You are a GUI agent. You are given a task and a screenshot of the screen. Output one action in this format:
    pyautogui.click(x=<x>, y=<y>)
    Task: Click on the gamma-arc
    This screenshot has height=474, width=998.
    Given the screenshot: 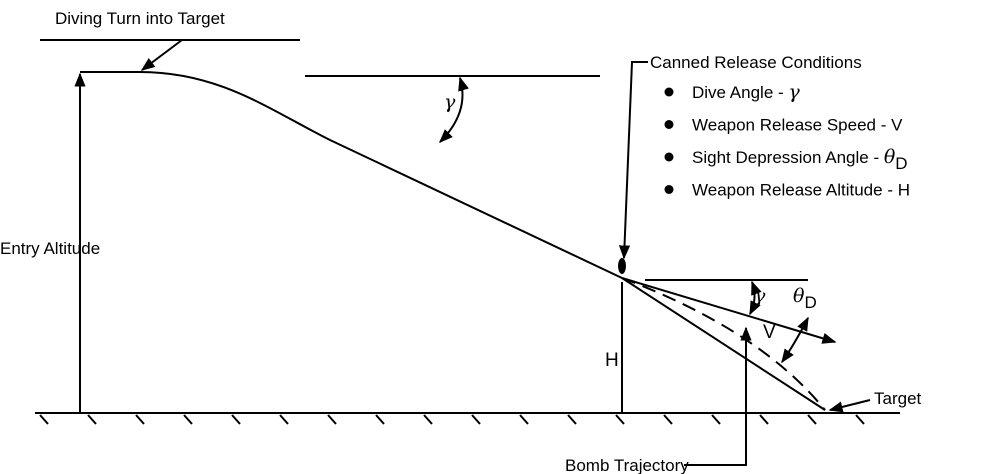 What is the action you would take?
    pyautogui.click(x=454, y=109)
    